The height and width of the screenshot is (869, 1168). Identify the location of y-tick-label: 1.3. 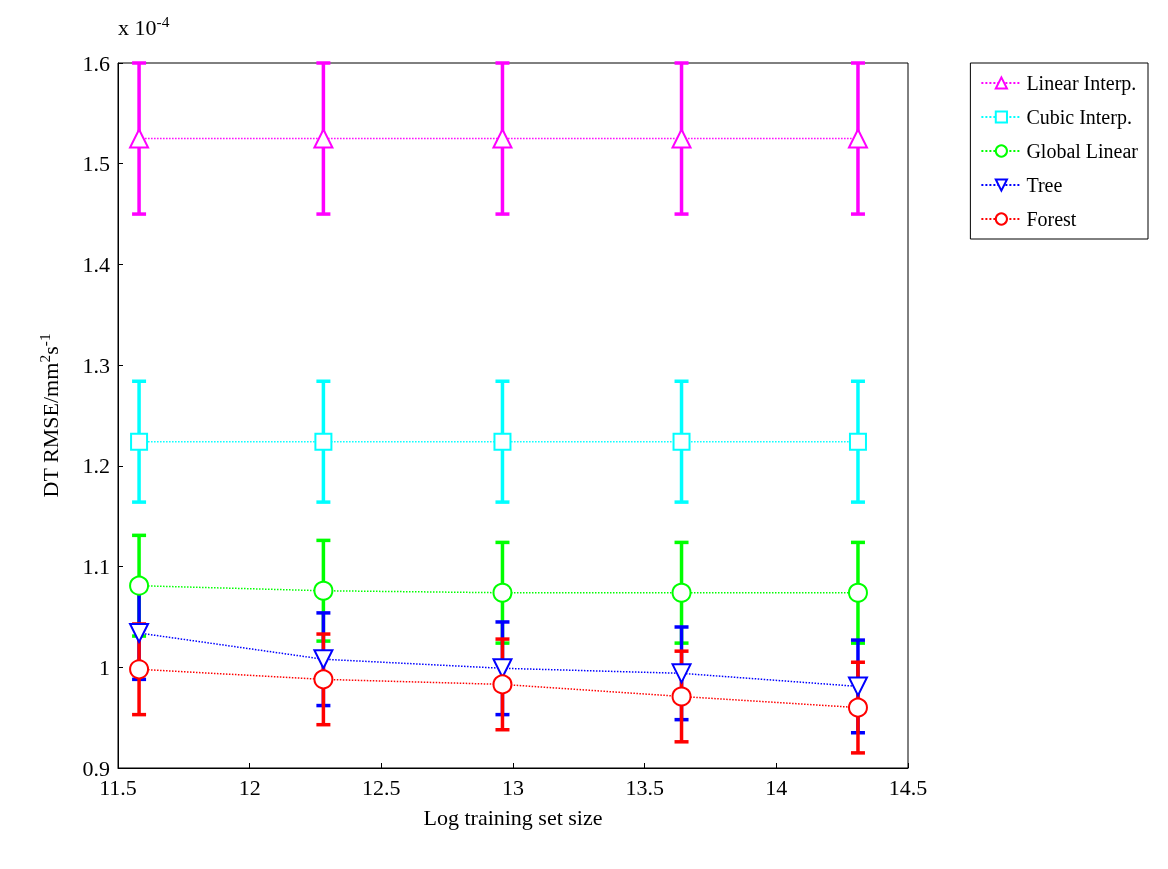
(96, 365).